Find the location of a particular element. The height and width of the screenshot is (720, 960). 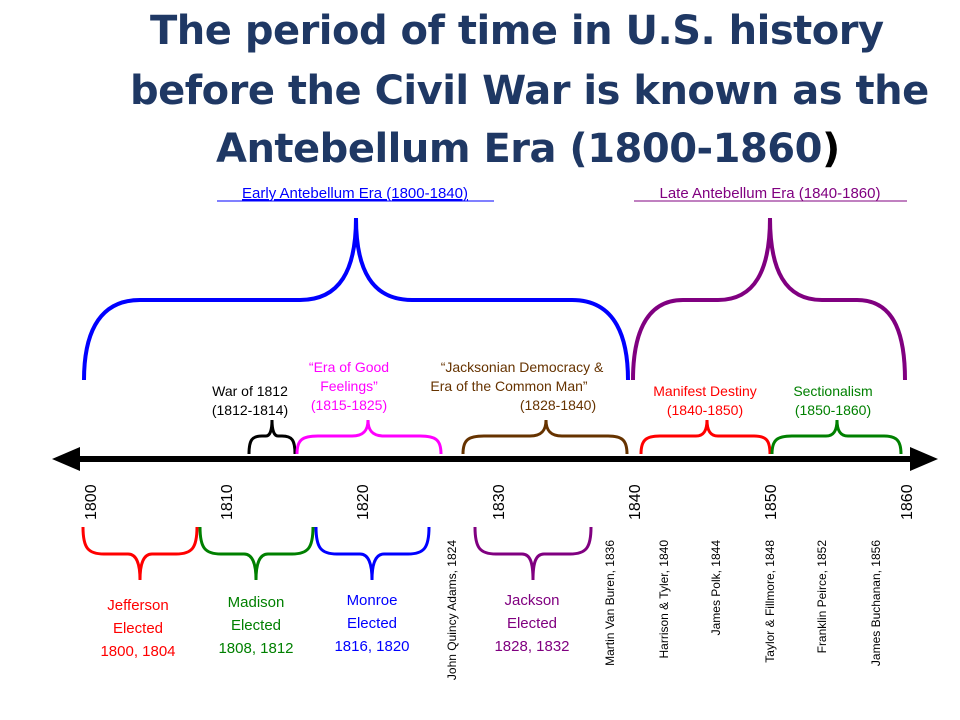

jackson-line-1: Jackson is located at coordinates (531, 600).